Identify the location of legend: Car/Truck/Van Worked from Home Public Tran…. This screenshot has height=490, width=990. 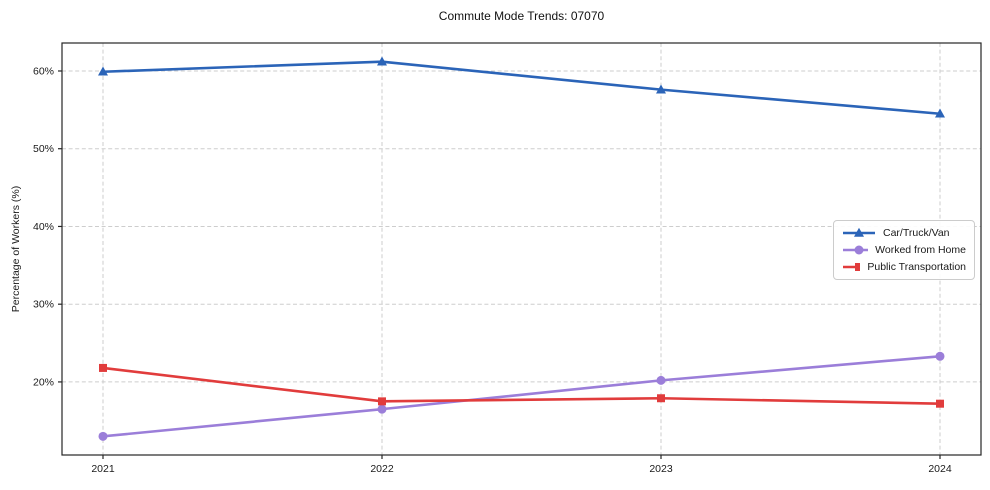
(904, 250).